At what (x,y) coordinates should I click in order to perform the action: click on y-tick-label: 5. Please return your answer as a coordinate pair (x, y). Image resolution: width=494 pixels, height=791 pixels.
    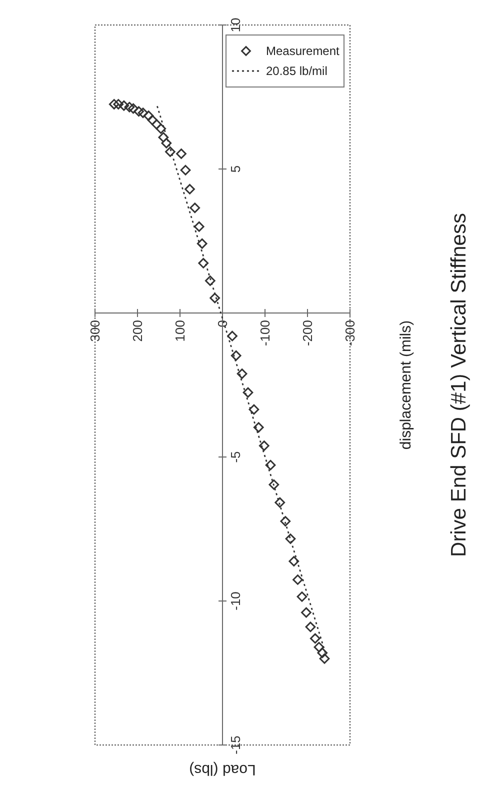
    Looking at the image, I should click on (236, 169).